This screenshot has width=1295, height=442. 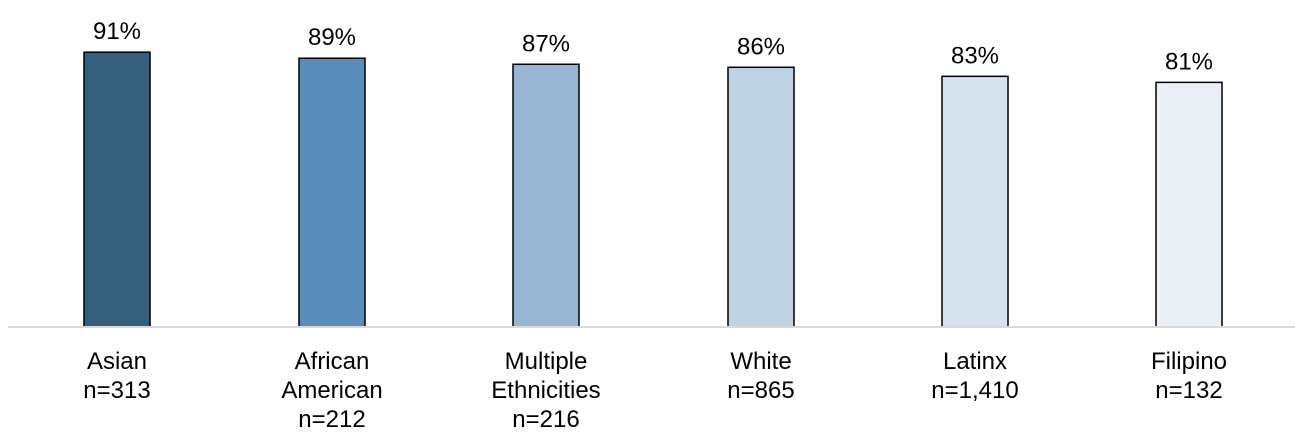 What do you see at coordinates (546, 361) in the screenshot?
I see `category-label-2-line-0: Multiple` at bounding box center [546, 361].